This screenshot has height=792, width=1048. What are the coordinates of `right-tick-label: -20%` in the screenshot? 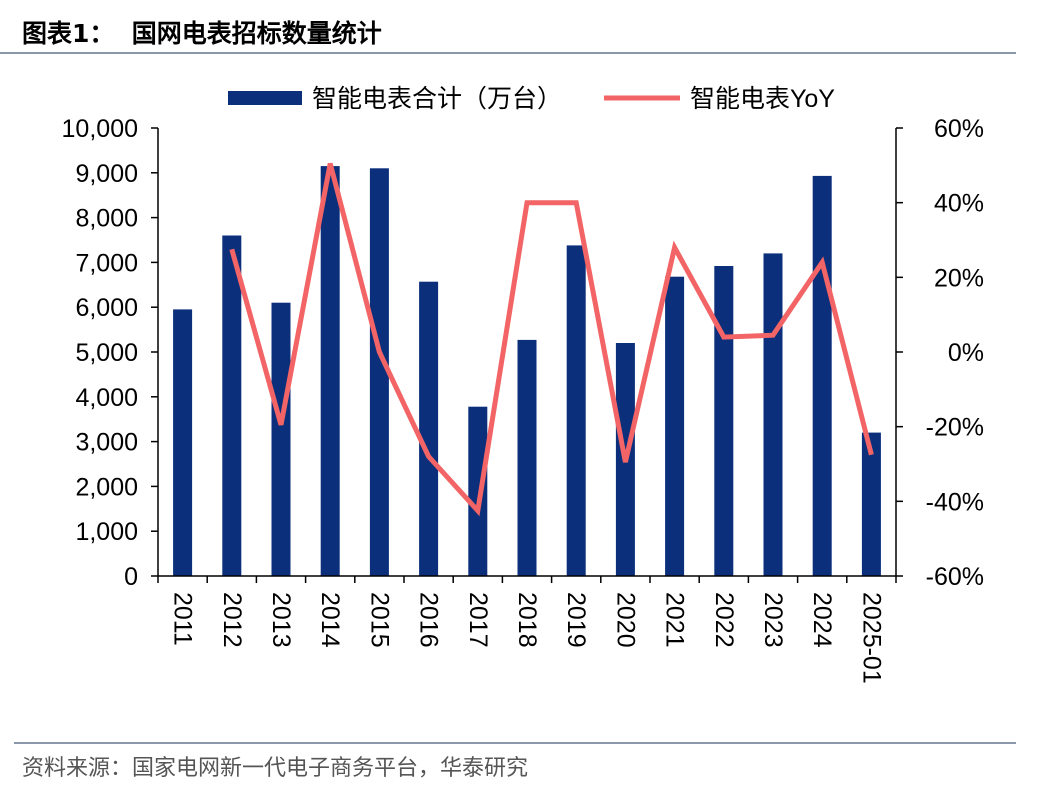 It's located at (955, 428).